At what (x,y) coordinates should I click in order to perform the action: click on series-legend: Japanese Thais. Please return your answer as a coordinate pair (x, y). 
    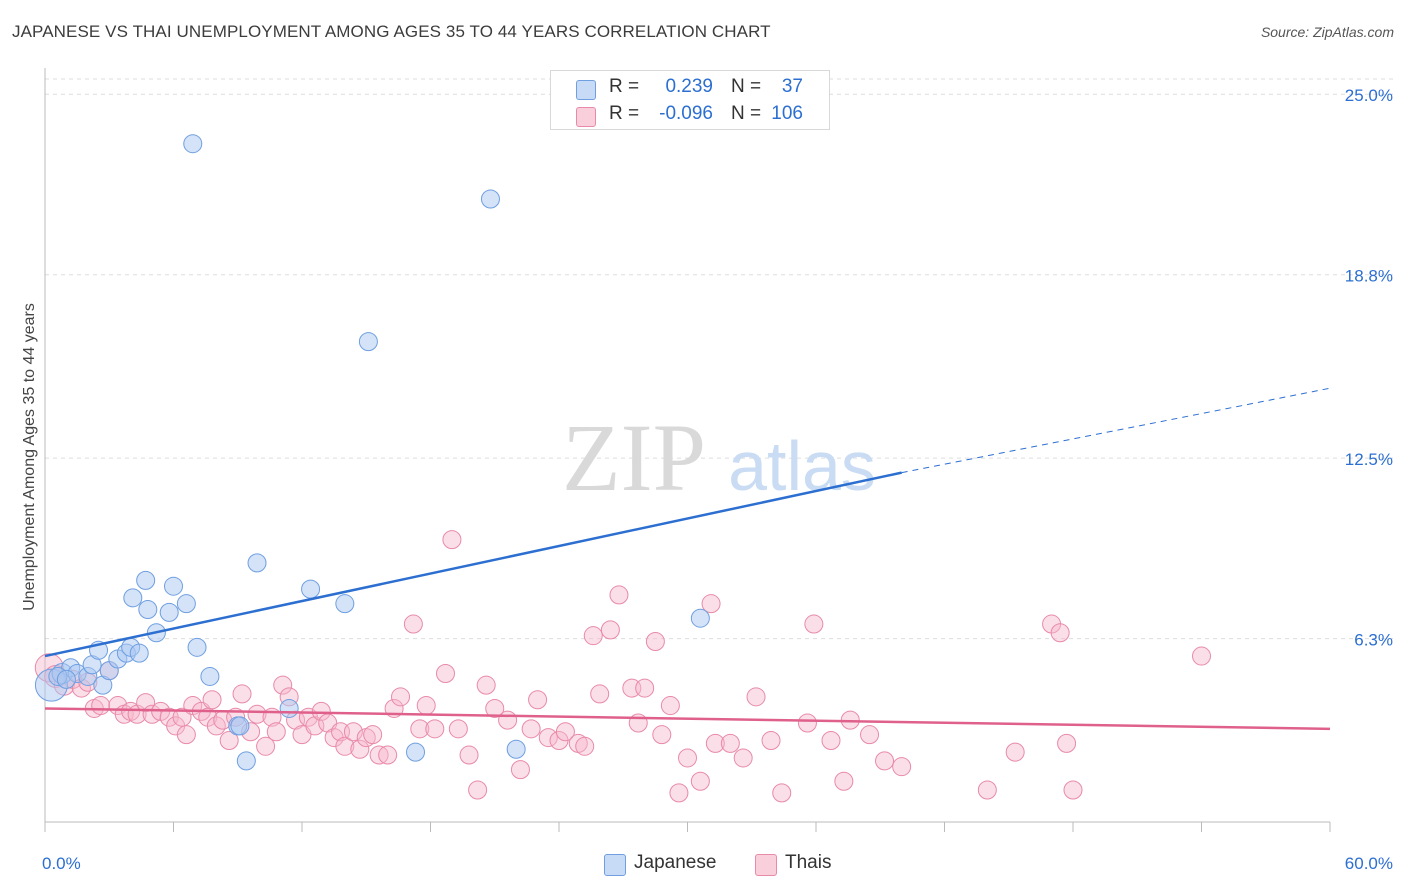
    Looking at the image, I should click on (703, 865).